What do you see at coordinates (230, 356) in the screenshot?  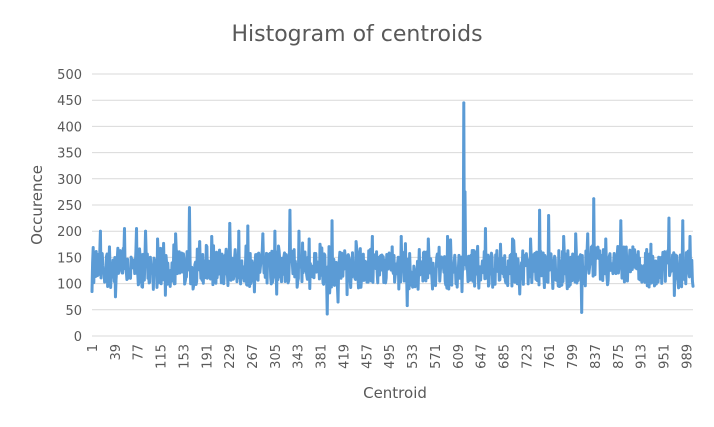 I see `x-tick-label: 229` at bounding box center [230, 356].